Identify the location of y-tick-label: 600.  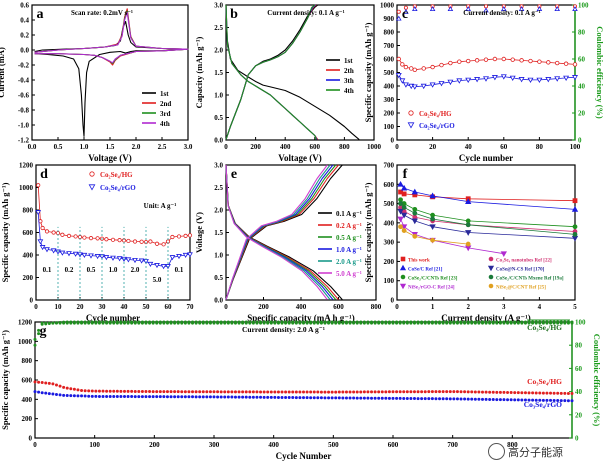
(27, 381).